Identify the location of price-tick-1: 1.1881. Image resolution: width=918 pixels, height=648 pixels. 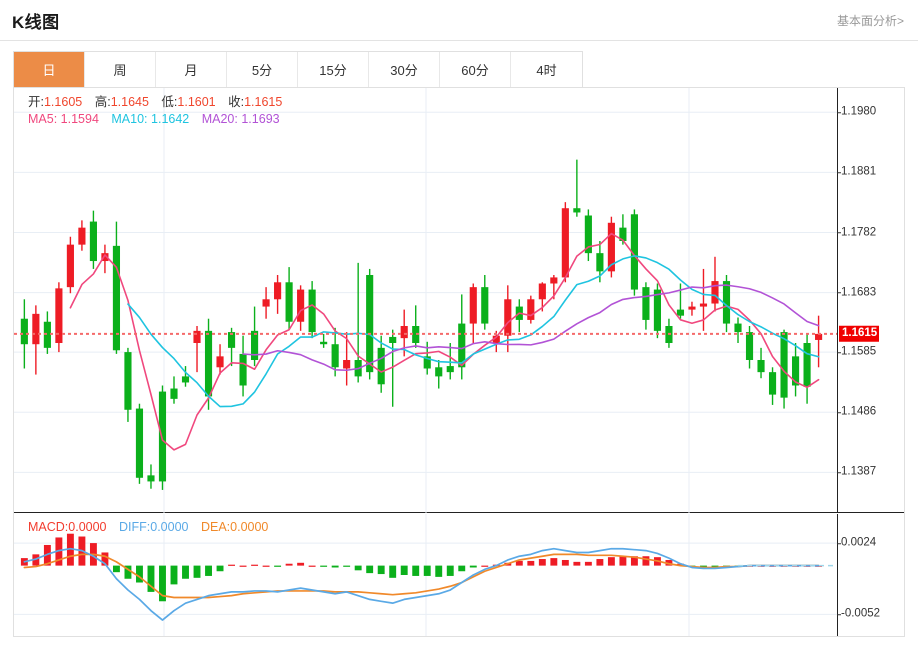
(856, 171).